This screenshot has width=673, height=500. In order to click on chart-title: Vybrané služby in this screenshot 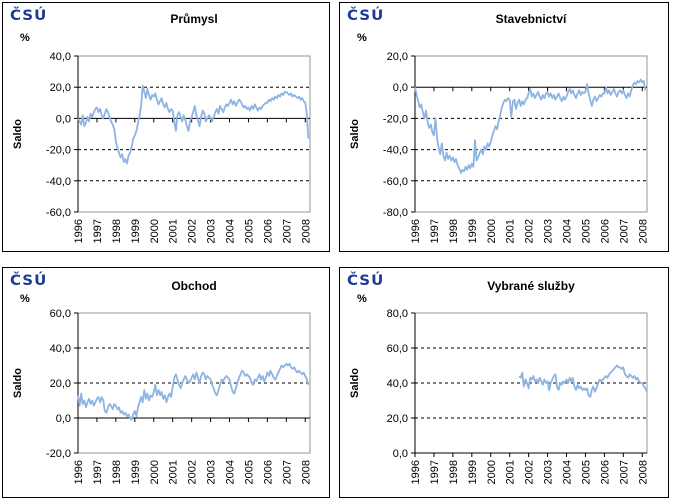, I will do `click(531, 286)`.